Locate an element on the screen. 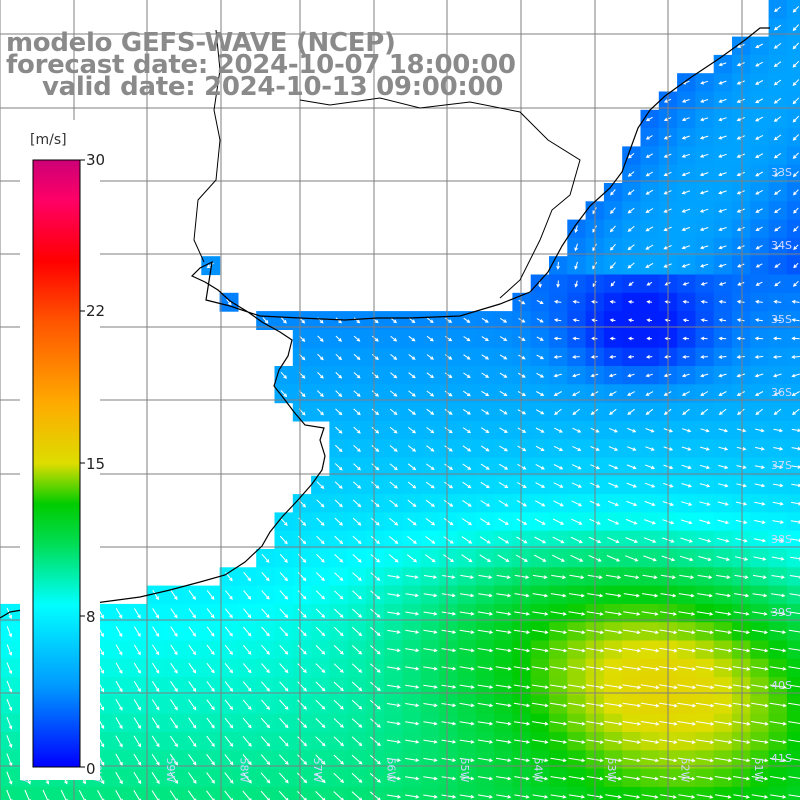 This screenshot has height=800, width=800. lon-label: 53W is located at coordinates (611, 770).